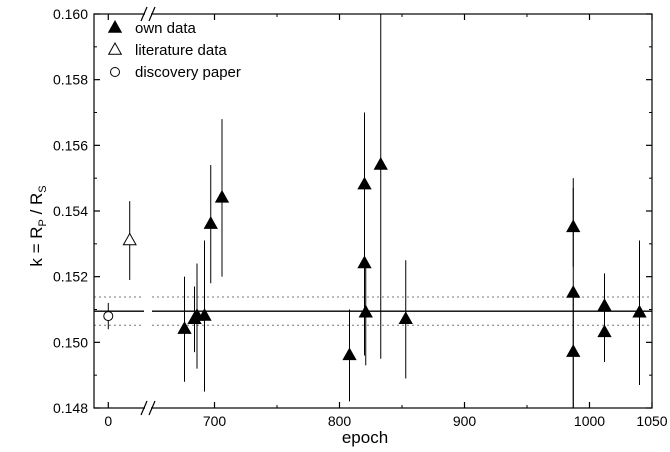 This screenshot has height=452, width=670. I want to click on x-tick-label: 700, so click(215, 421).